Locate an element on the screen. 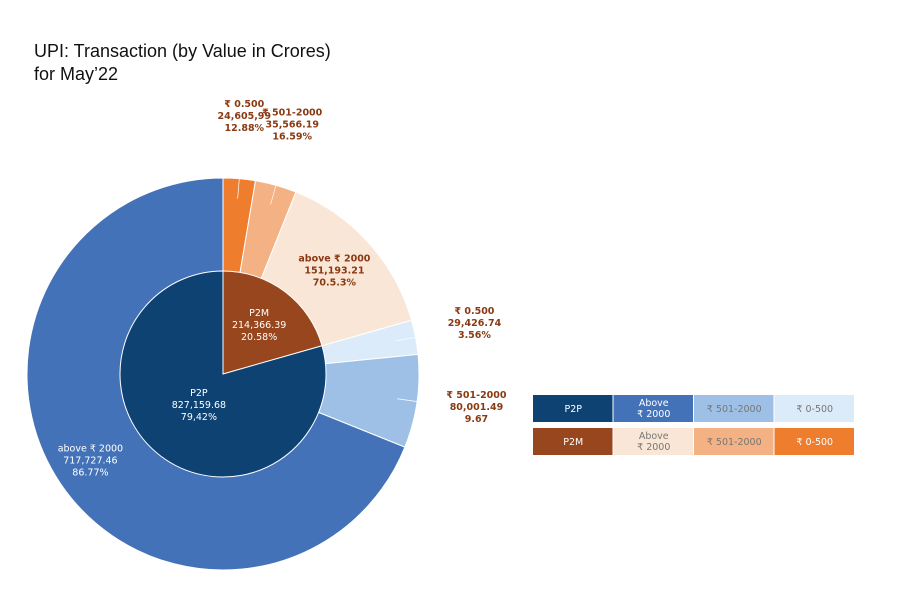 The image size is (900, 592). outer-label-p2p-0-500-line: ₹ 0.500 is located at coordinates (474, 311).